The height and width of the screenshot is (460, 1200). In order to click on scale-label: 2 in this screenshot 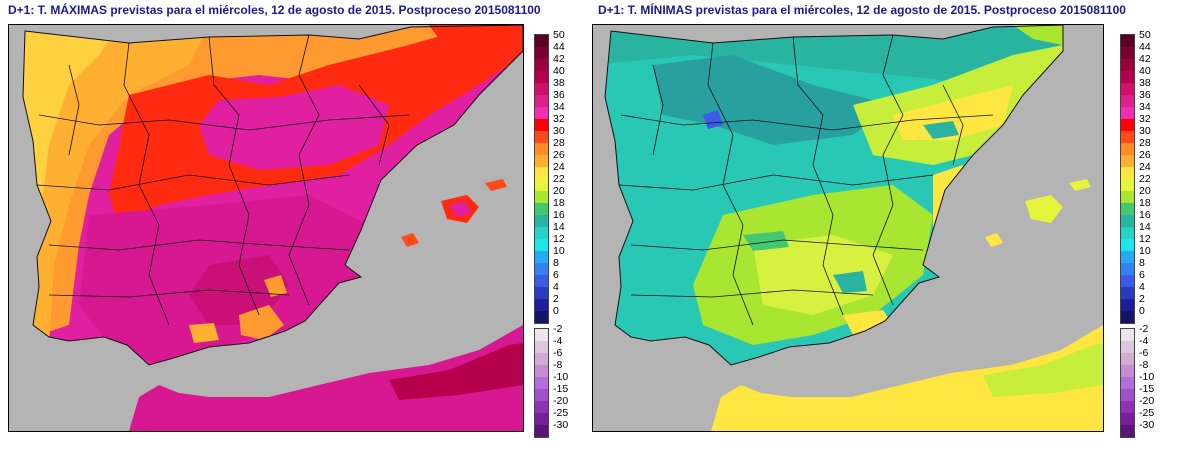, I will do `click(556, 299)`.